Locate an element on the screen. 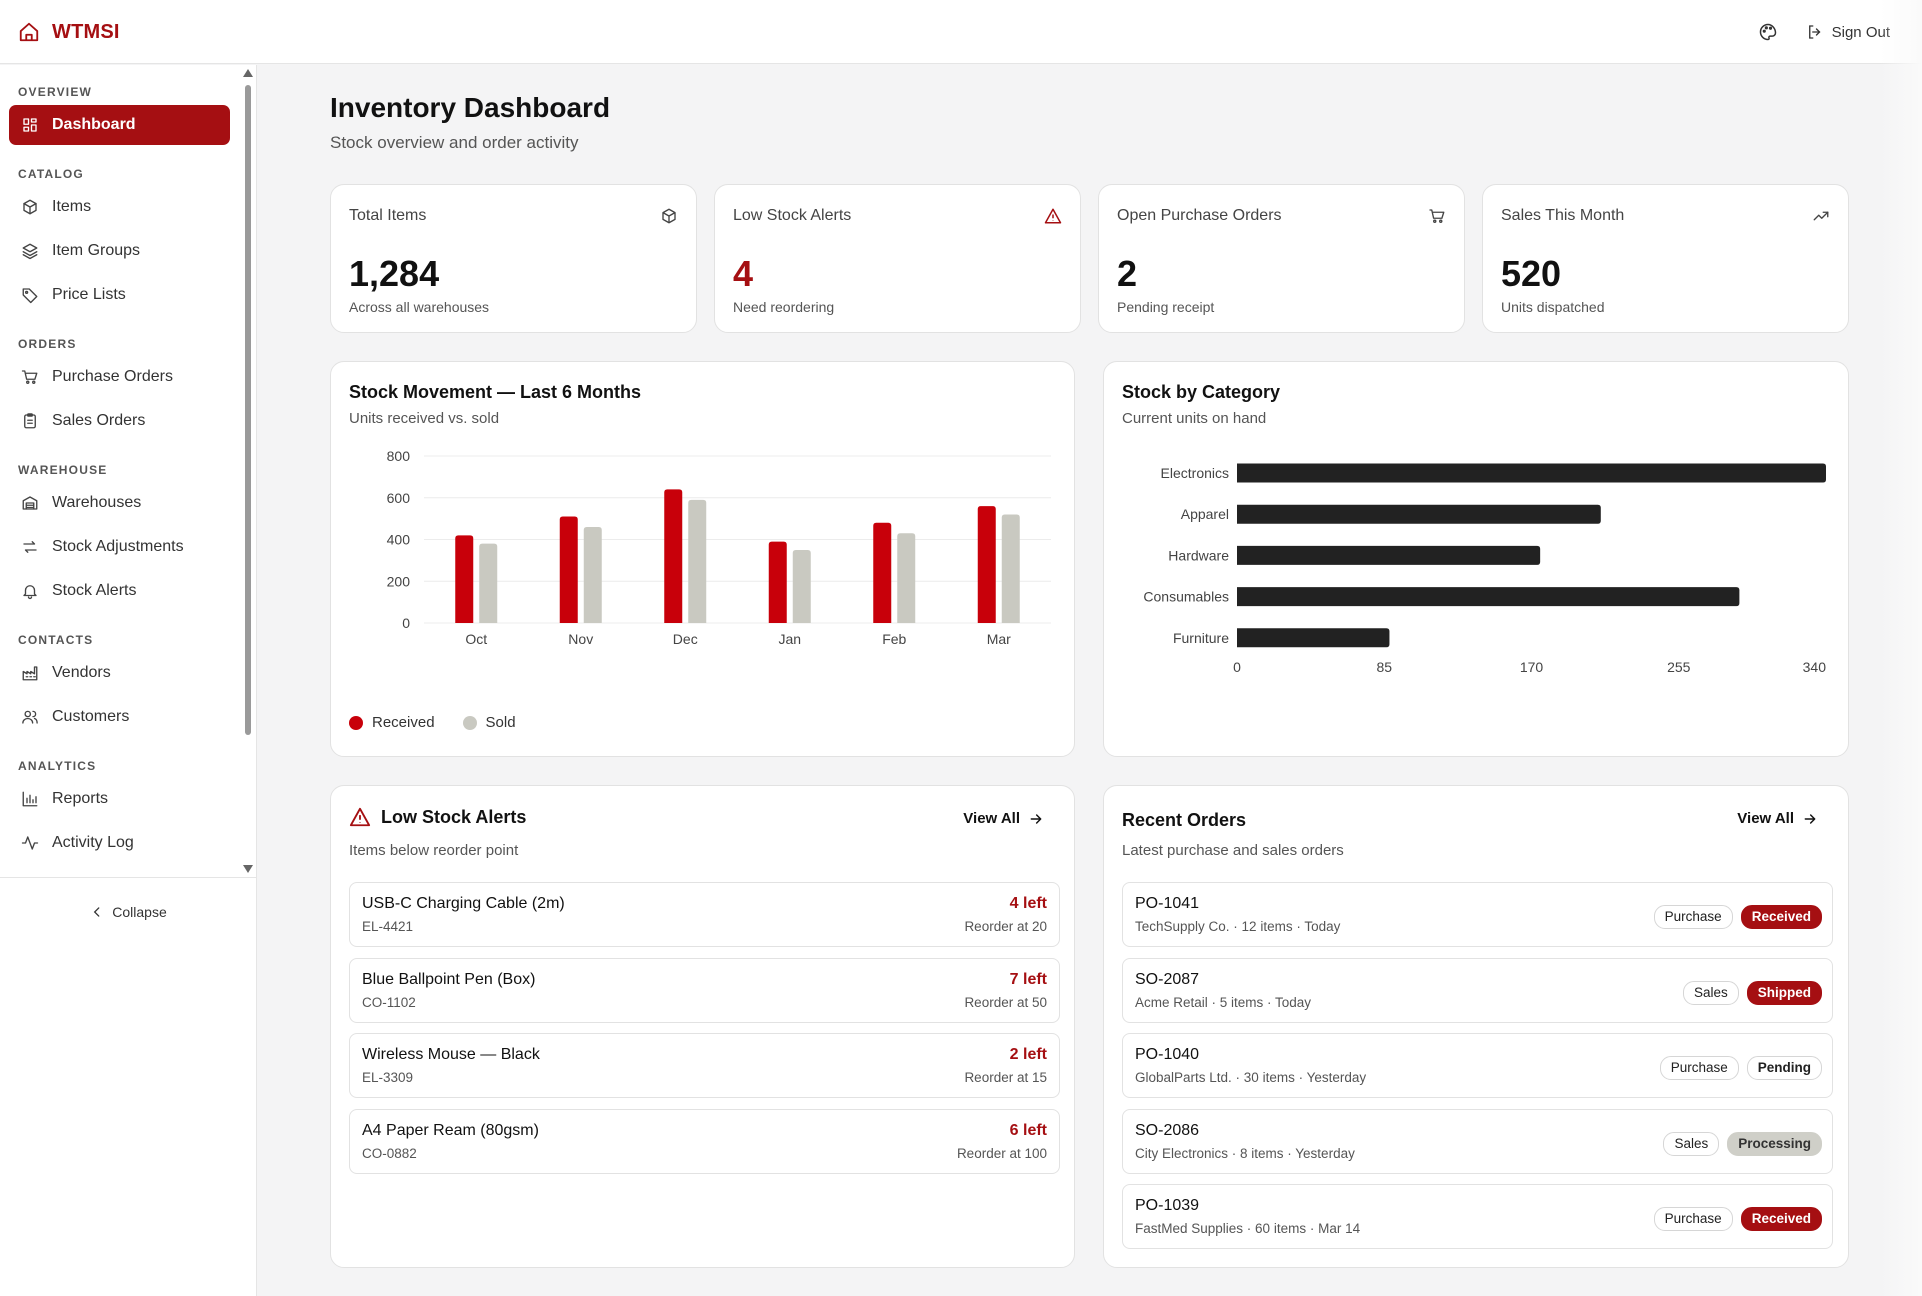  x-tick-label: Dec is located at coordinates (685, 639).